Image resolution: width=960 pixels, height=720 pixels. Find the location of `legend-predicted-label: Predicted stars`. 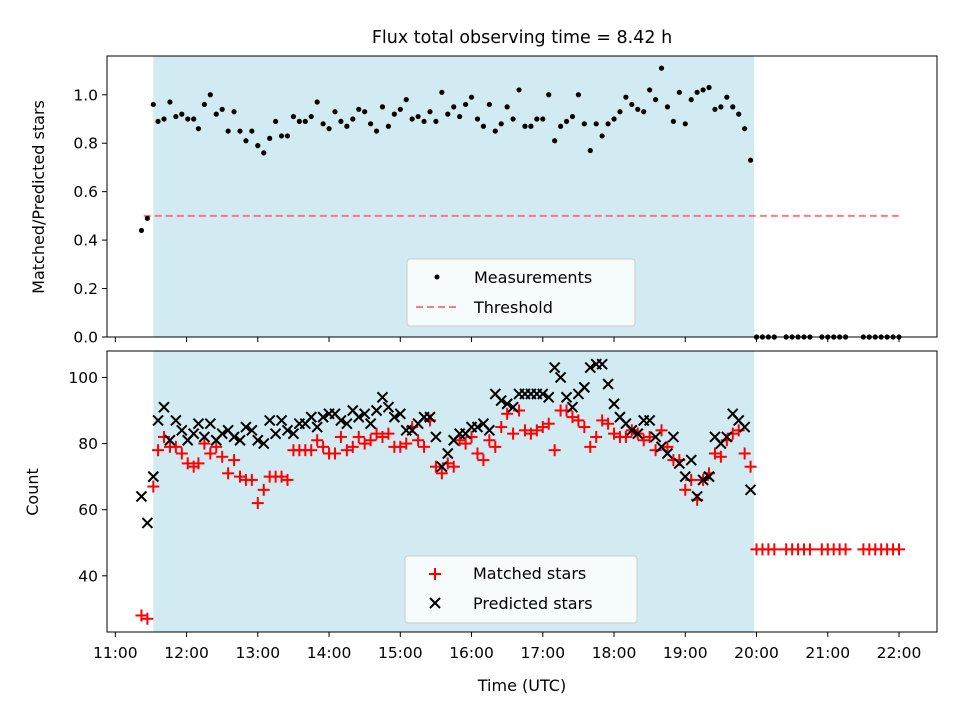

legend-predicted-label: Predicted stars is located at coordinates (533, 603).